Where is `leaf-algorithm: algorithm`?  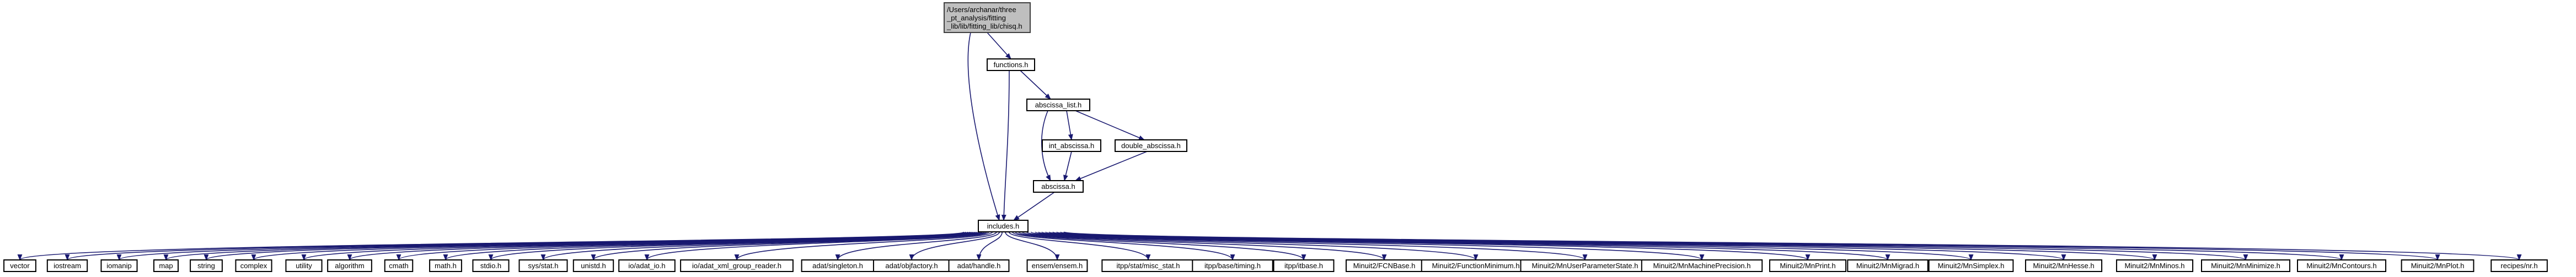
leaf-algorithm: algorithm is located at coordinates (349, 266).